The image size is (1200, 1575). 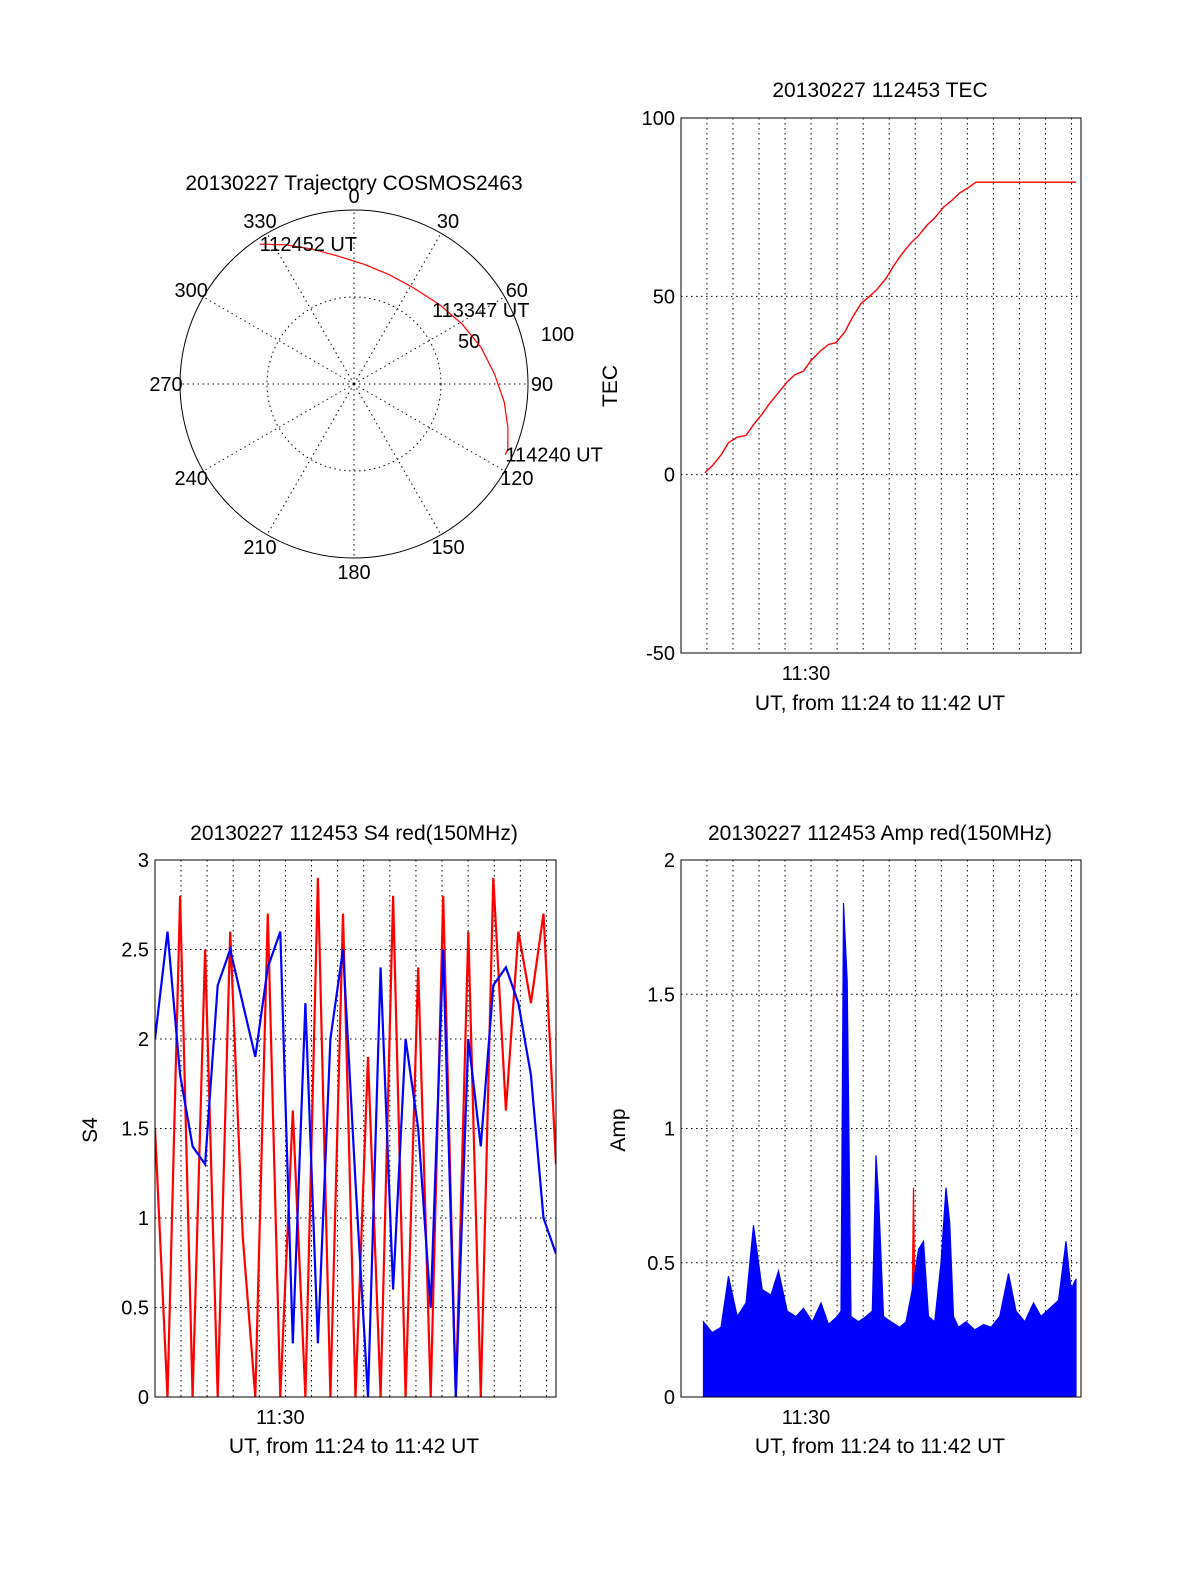 I want to click on polar-angle-label: 150, so click(x=447, y=548).